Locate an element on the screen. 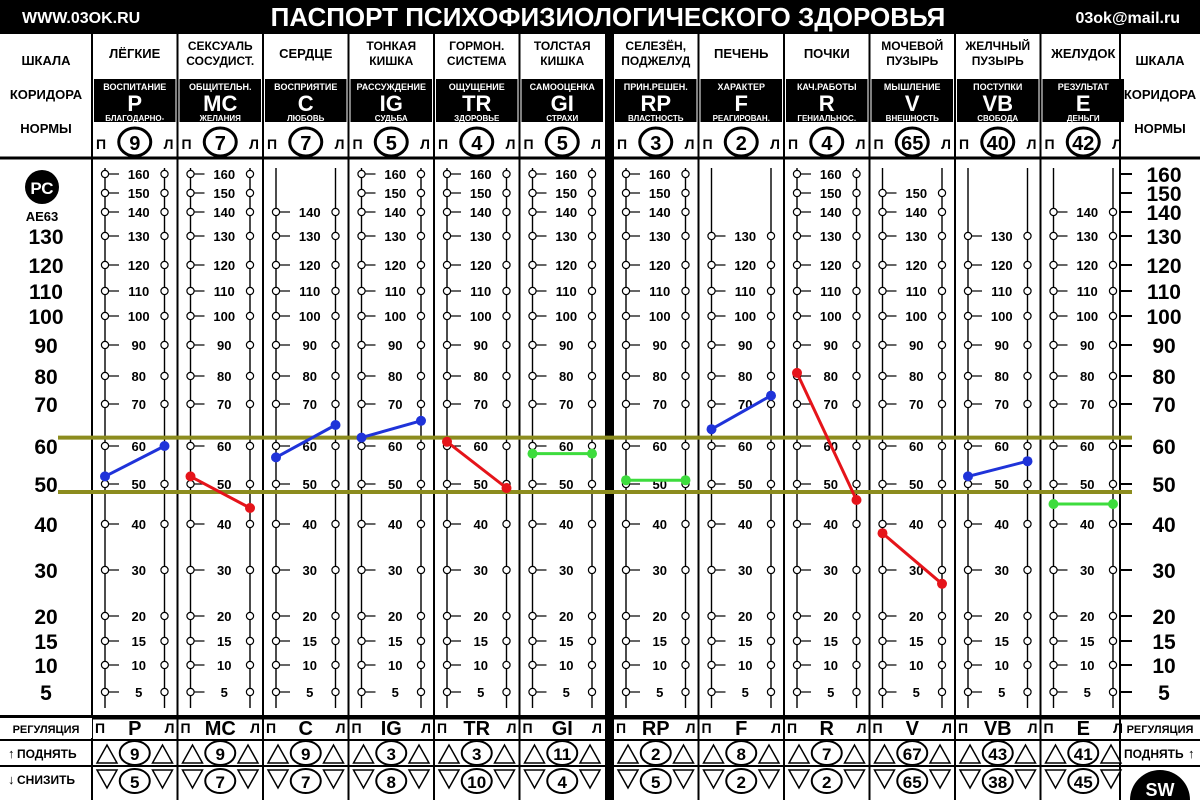 This screenshot has width=1200, height=800. side-tick-label: 80 is located at coordinates (45, 377).